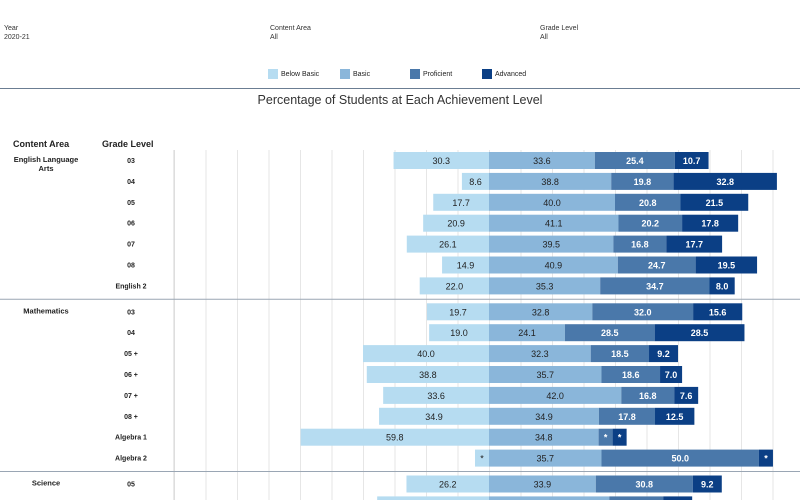  Describe the element at coordinates (345, 74) in the screenshot. I see `legend-swatch-basic` at that location.